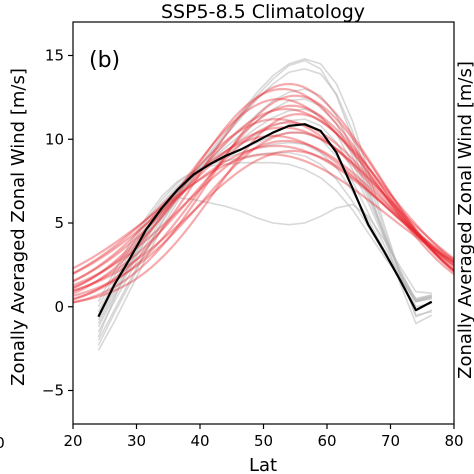 This screenshot has height=474, width=474. I want to click on x-tick-label: 30, so click(136, 441).